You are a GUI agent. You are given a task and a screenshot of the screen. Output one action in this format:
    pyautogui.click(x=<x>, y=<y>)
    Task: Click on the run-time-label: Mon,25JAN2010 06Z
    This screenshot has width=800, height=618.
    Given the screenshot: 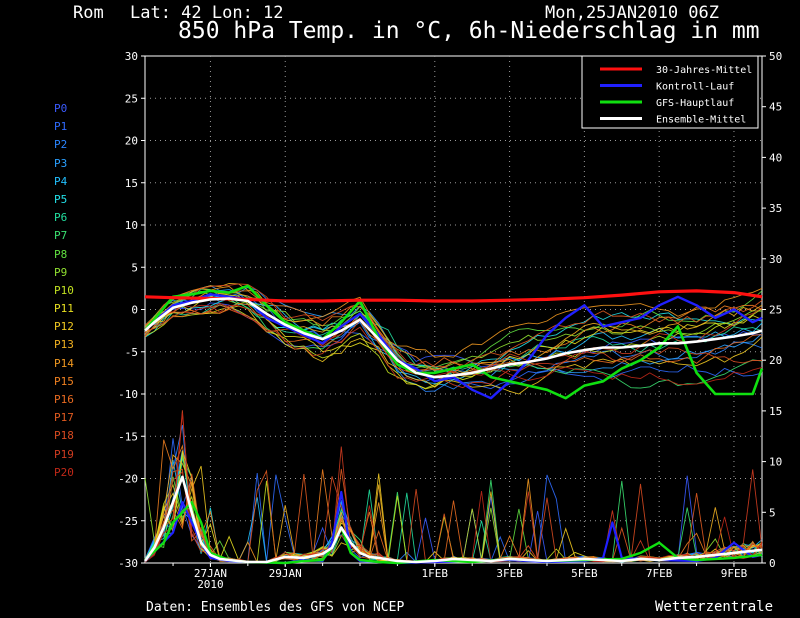 What is the action you would take?
    pyautogui.click(x=632, y=13)
    